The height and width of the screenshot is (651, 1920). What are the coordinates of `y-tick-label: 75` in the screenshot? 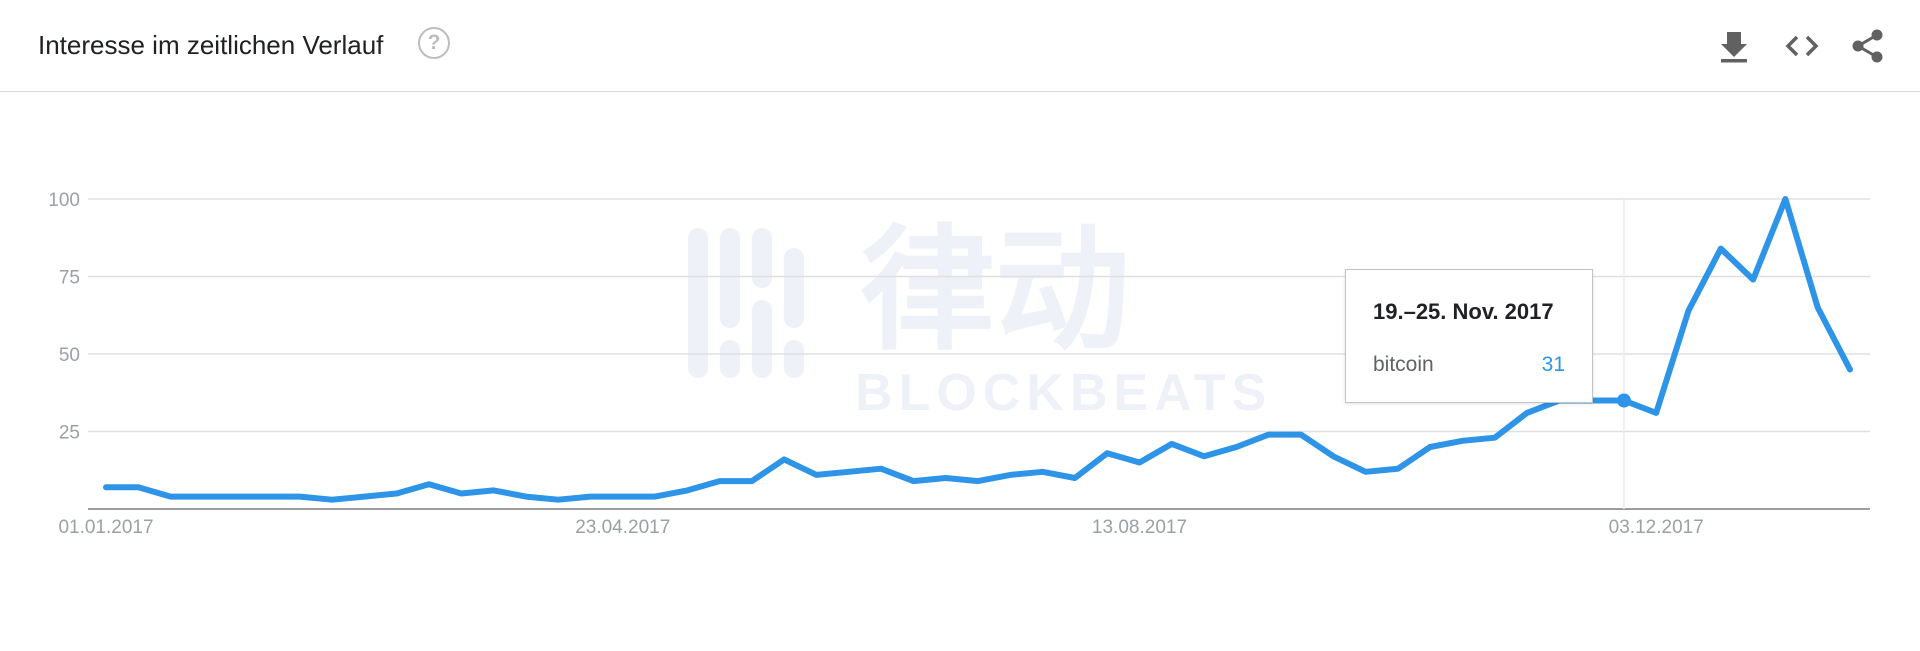 It's located at (69, 278).